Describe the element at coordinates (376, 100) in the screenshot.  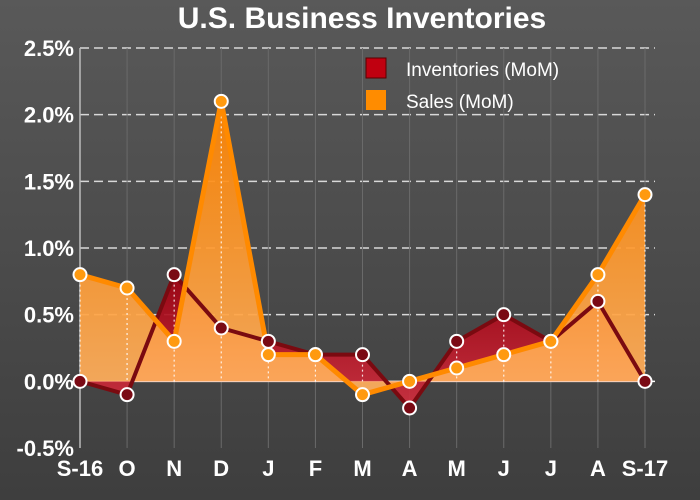
I see `legend-swatch-sales` at that location.